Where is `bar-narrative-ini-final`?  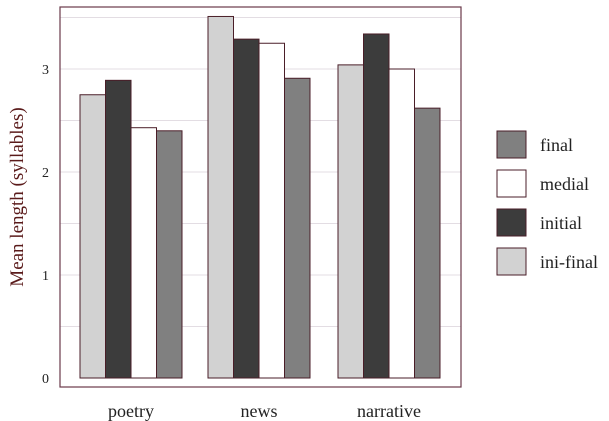 bar-narrative-ini-final is located at coordinates (350, 221).